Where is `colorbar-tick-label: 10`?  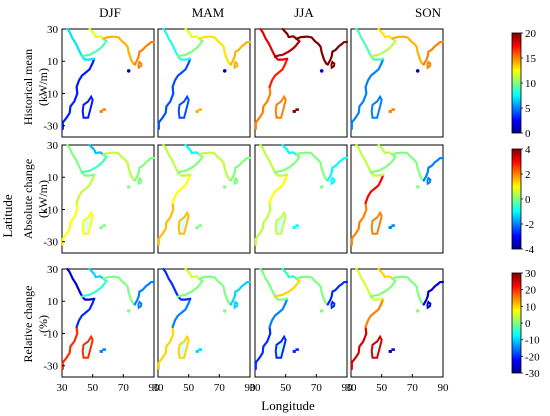
colorbar-tick-label: 10 is located at coordinates (531, 307).